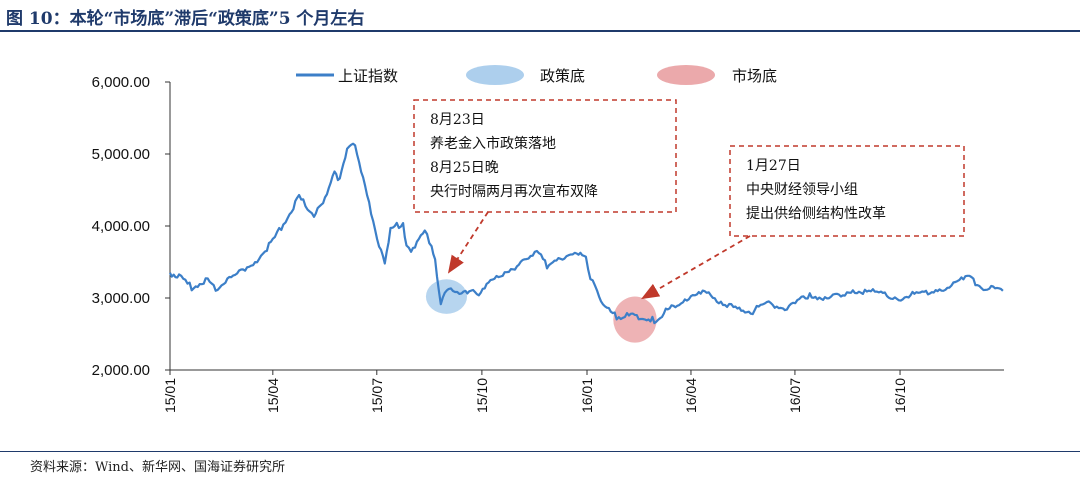 The height and width of the screenshot is (482, 1080). Describe the element at coordinates (157, 467) in the screenshot. I see `source-note: 资料来源：Wind、新华网、国海证券研究所` at that location.